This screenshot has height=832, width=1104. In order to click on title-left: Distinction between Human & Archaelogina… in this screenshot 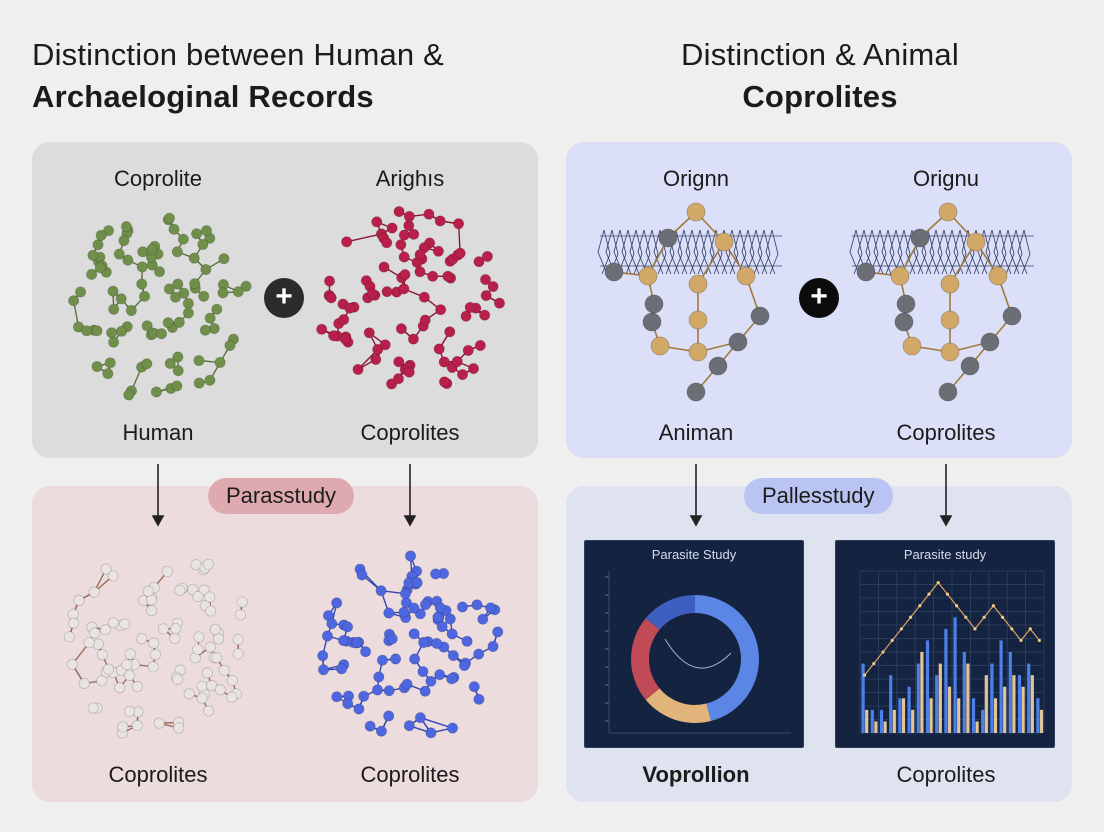, I will do `click(292, 76)`.